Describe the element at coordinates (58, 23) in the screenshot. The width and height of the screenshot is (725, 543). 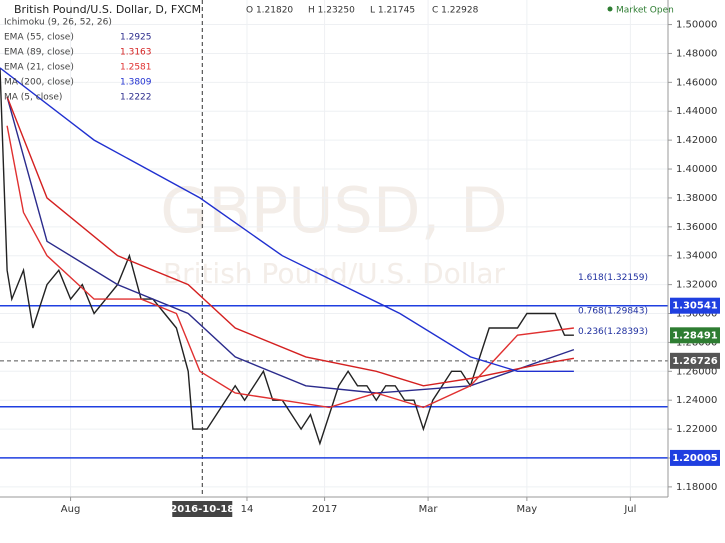
I see `legend-entry: Ichimoku (9, 26, 52, 26)` at that location.